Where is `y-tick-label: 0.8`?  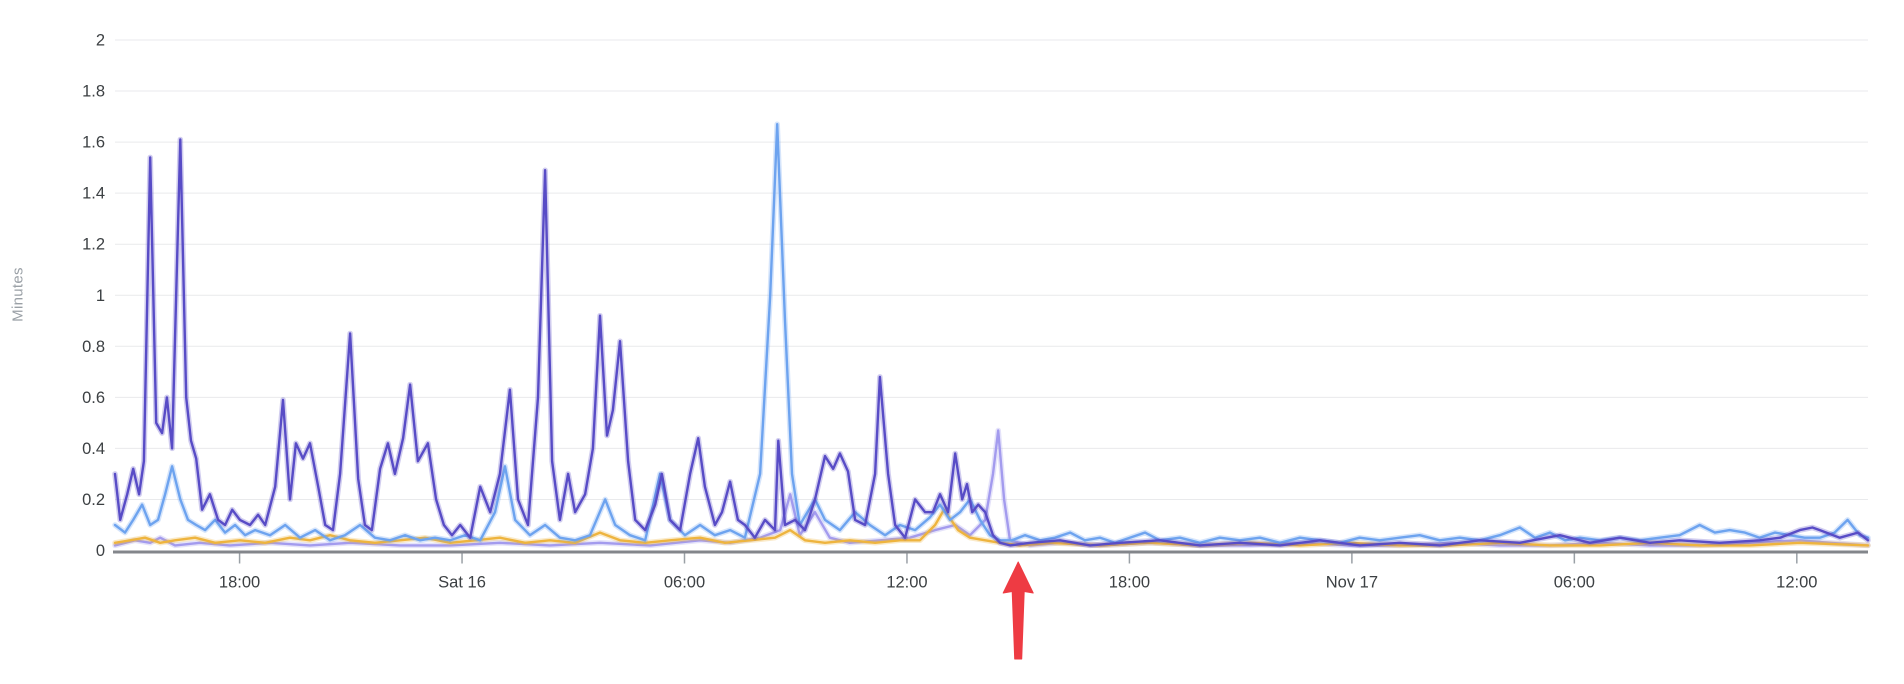
y-tick-label: 0.8 is located at coordinates (93, 347).